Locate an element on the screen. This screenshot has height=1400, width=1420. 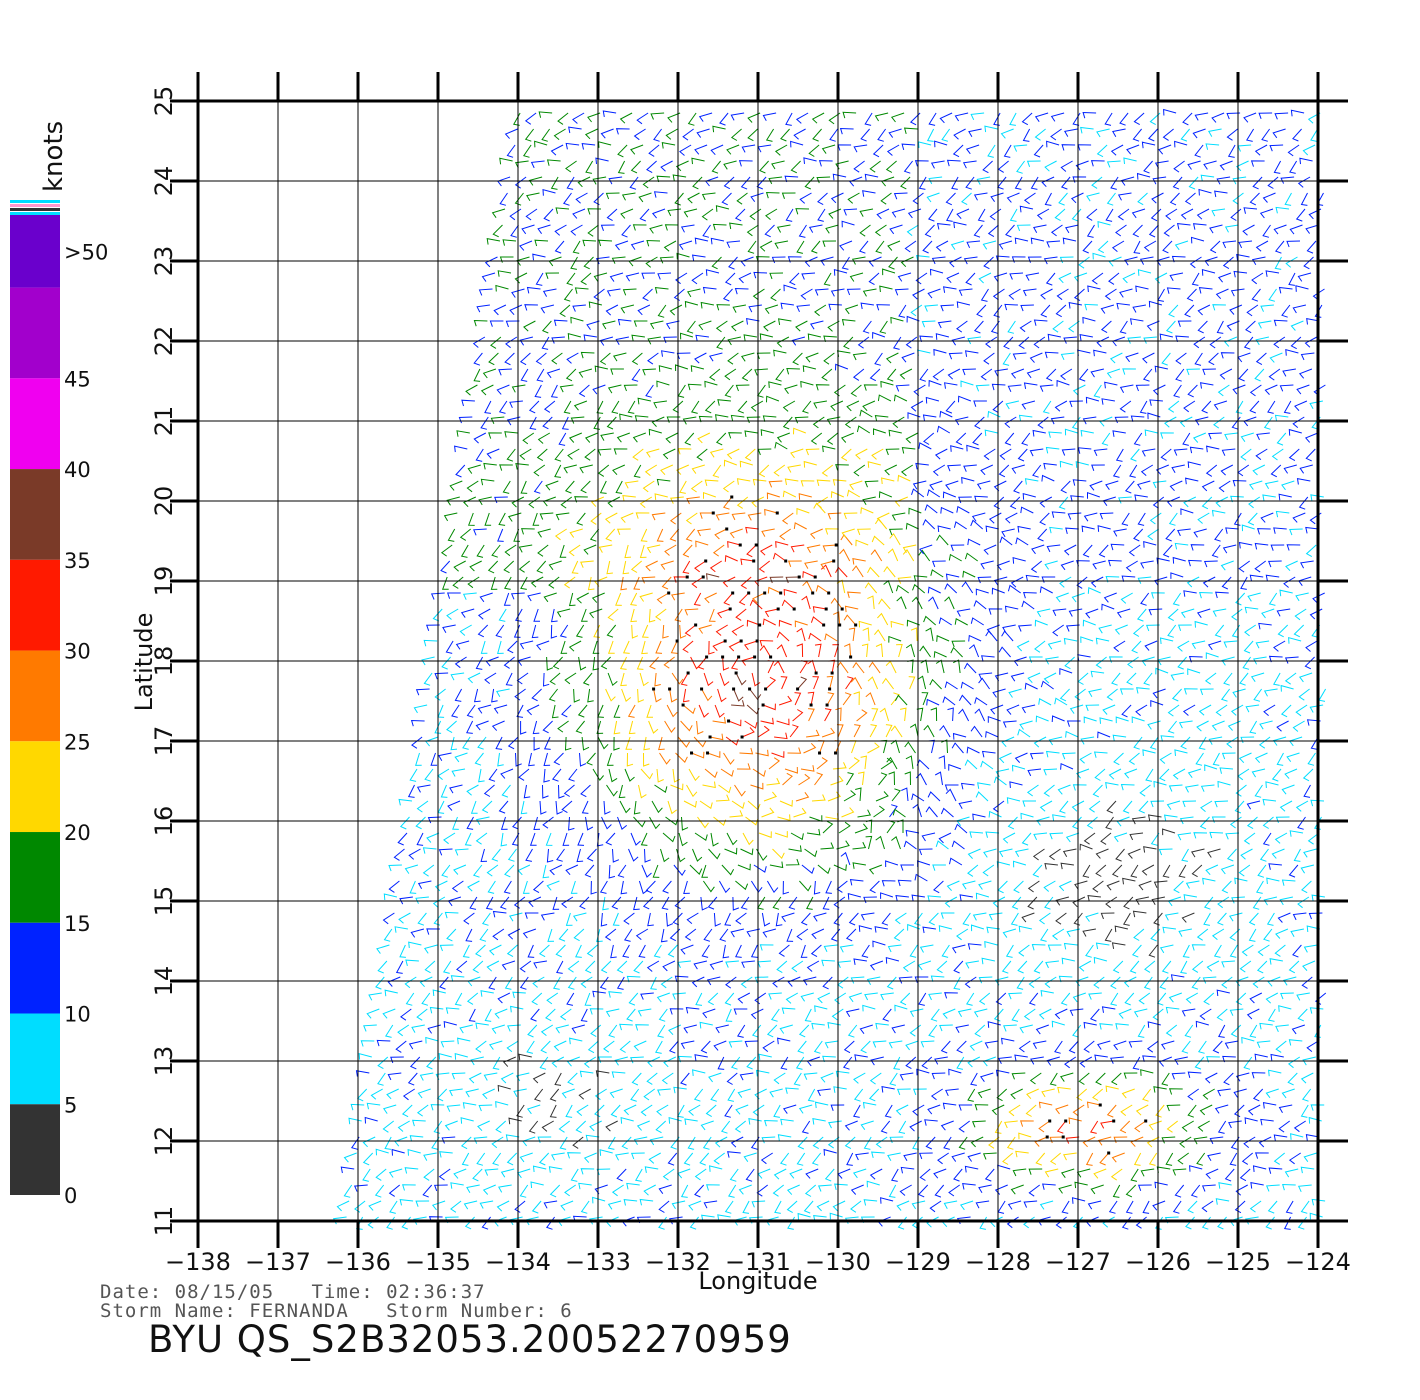
colorbar-tick-label: 25 is located at coordinates (77, 742).